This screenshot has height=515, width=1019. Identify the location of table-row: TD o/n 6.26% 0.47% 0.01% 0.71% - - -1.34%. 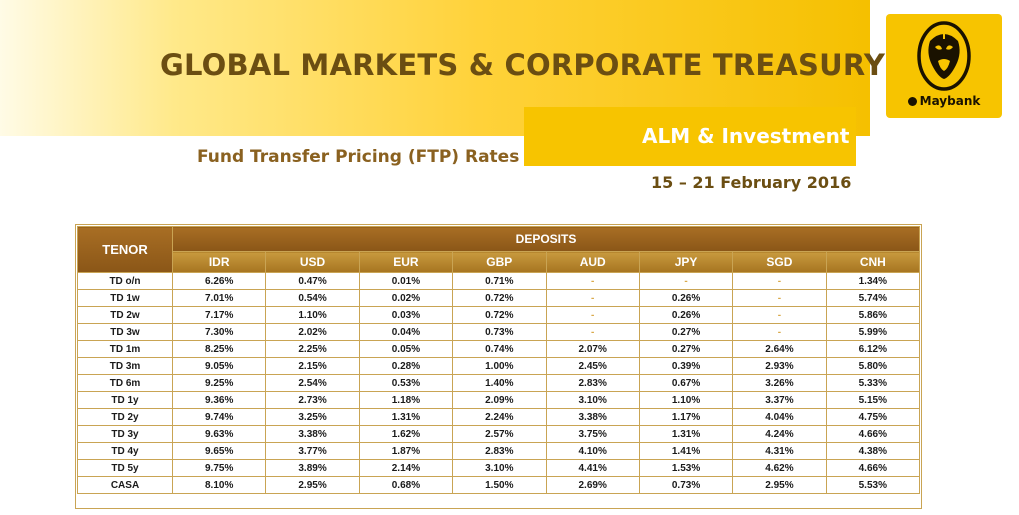
(499, 281).